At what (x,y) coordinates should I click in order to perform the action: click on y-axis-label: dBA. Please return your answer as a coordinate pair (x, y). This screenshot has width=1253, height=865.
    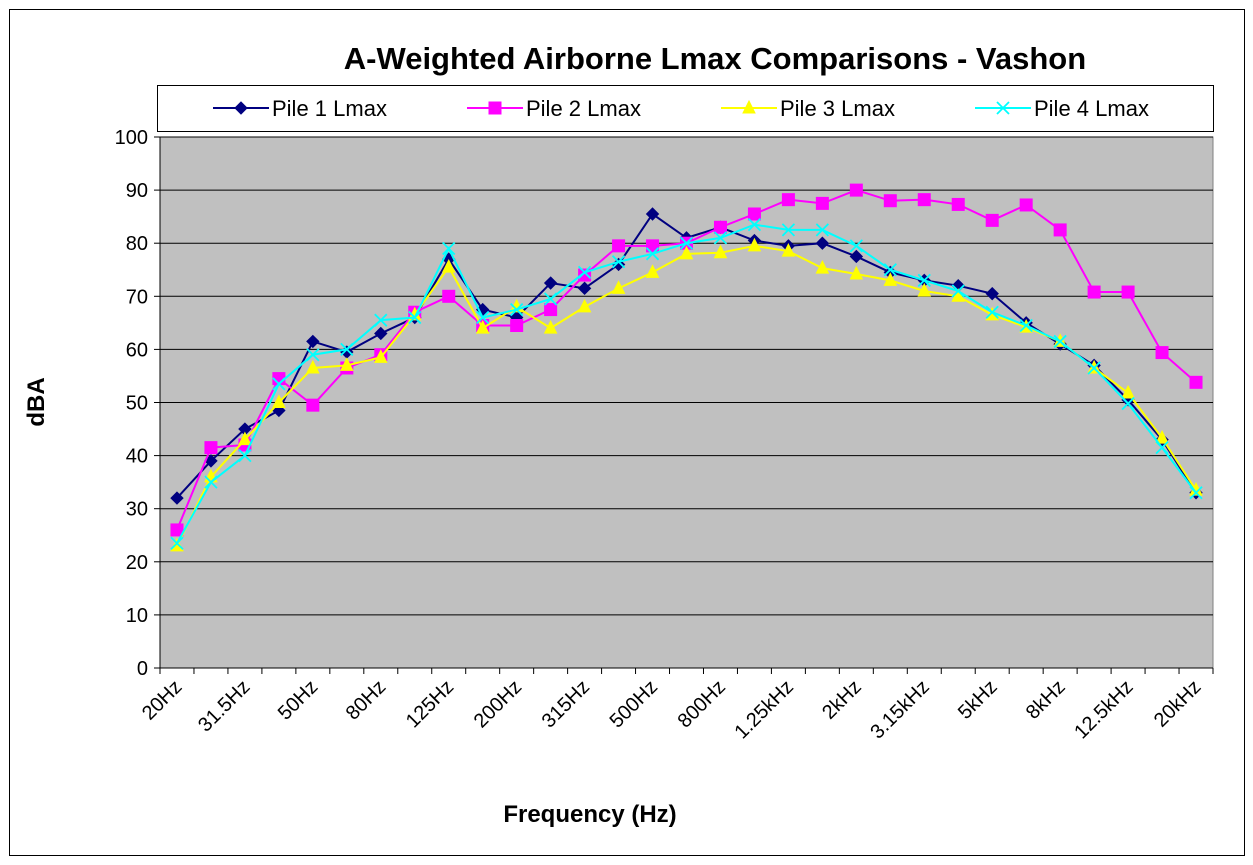
    Looking at the image, I should click on (36, 401).